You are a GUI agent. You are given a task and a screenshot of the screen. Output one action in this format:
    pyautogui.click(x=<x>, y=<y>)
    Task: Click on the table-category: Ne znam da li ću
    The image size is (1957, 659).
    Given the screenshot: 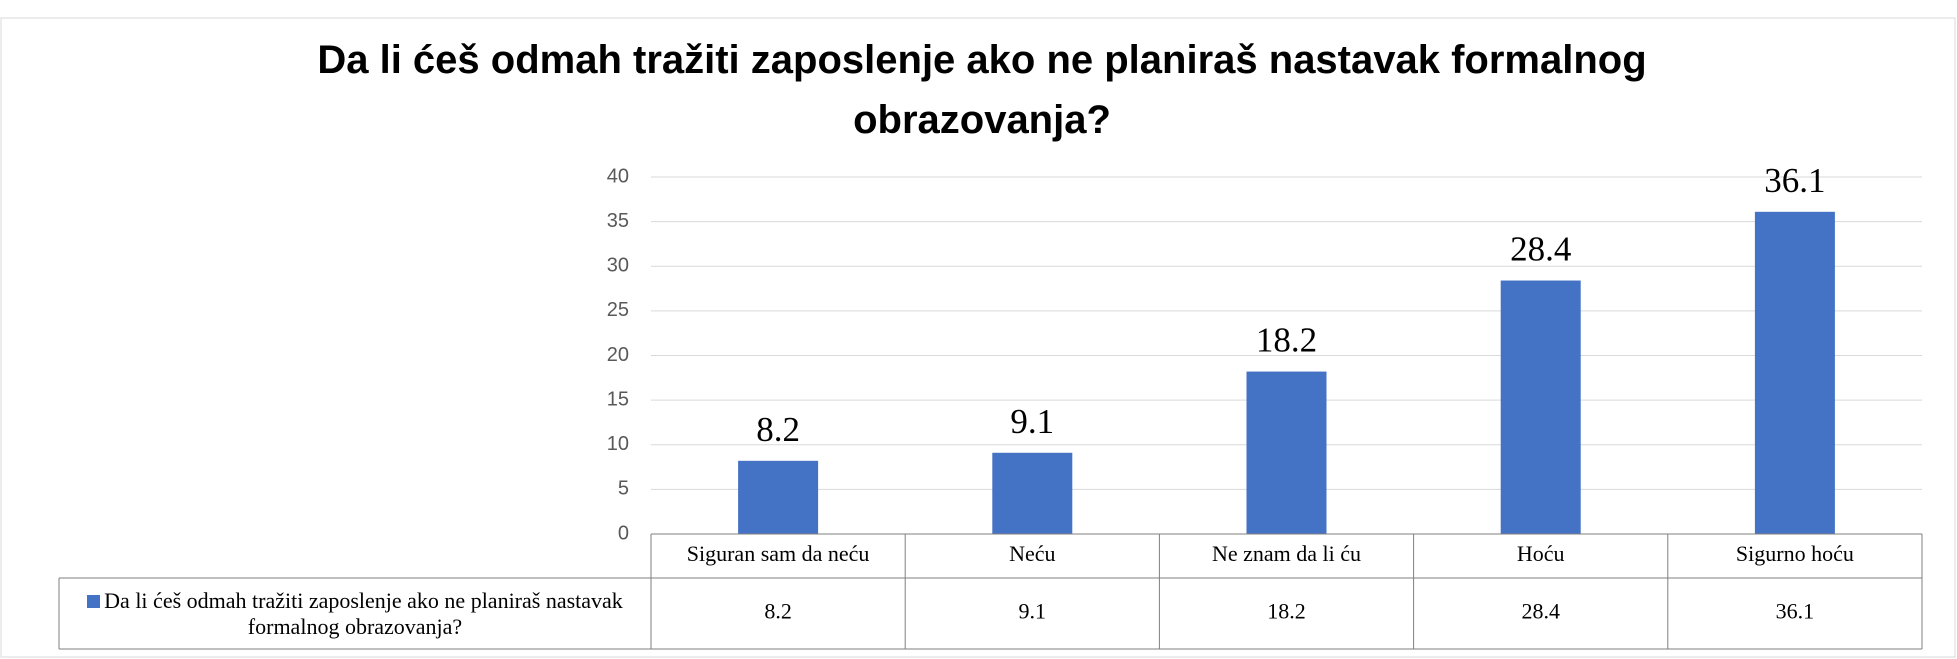 What is the action you would take?
    pyautogui.click(x=1286, y=553)
    